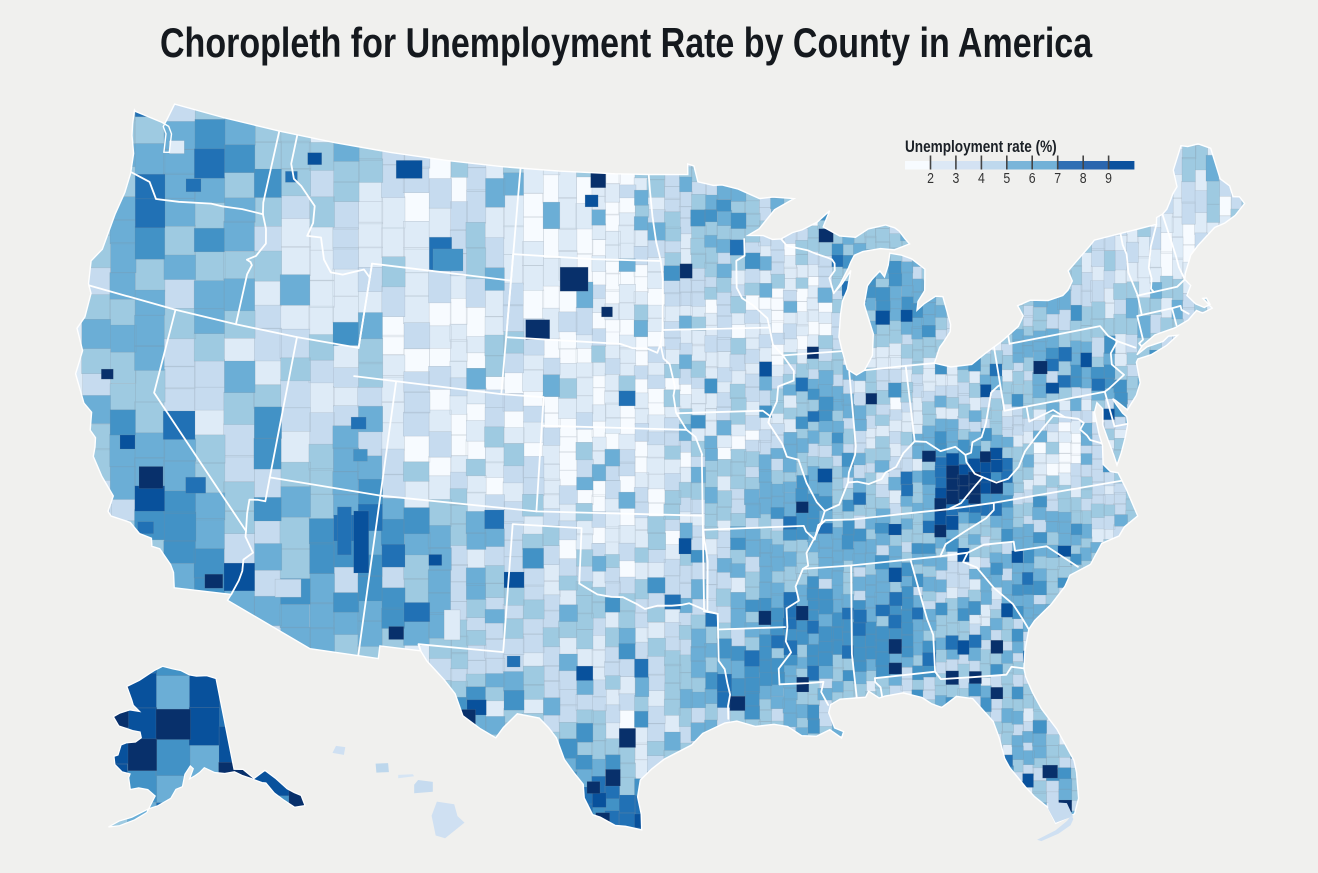 The height and width of the screenshot is (873, 1318). Describe the element at coordinates (1006, 178) in the screenshot. I see `svg-text: 5` at that location.